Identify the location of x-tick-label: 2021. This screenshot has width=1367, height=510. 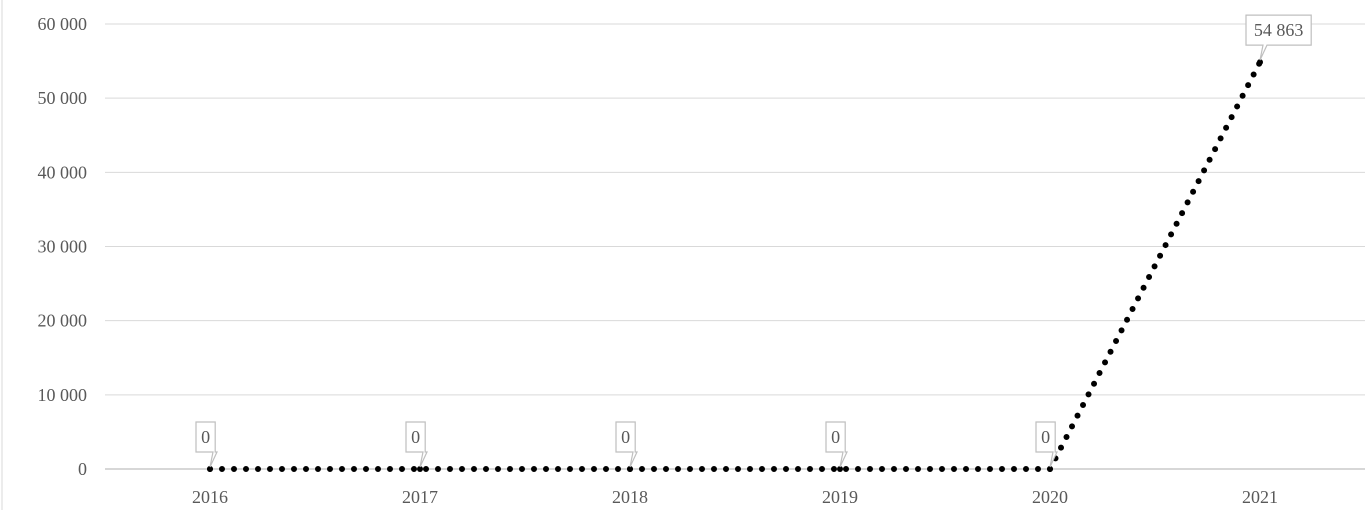
(1260, 497).